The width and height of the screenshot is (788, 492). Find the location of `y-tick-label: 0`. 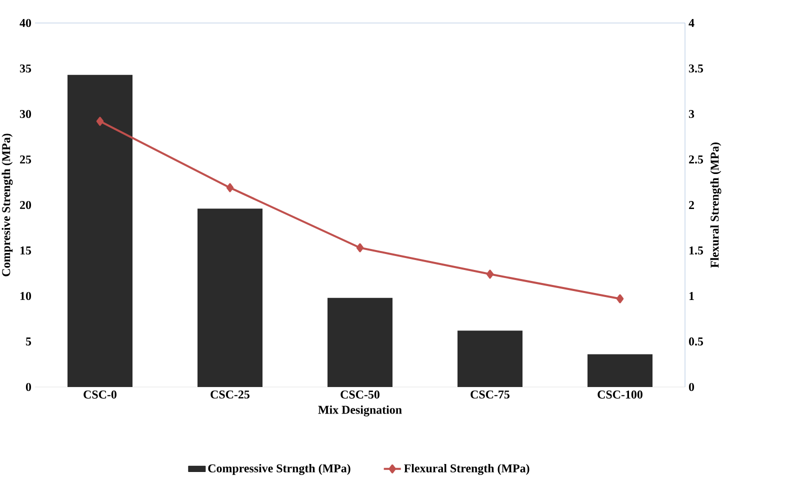

y-tick-label: 0 is located at coordinates (29, 387).